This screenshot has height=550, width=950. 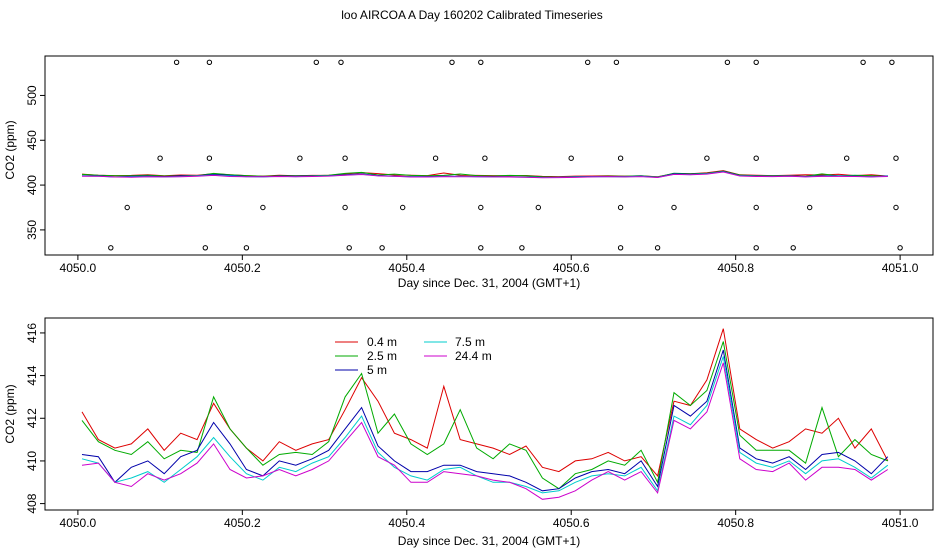 What do you see at coordinates (406, 523) in the screenshot?
I see `bottom-x-tick-label: 4050.4` at bounding box center [406, 523].